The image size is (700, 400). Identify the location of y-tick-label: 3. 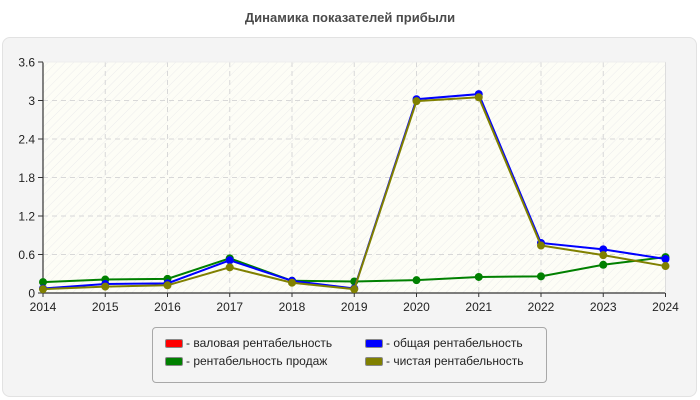
(31, 101).